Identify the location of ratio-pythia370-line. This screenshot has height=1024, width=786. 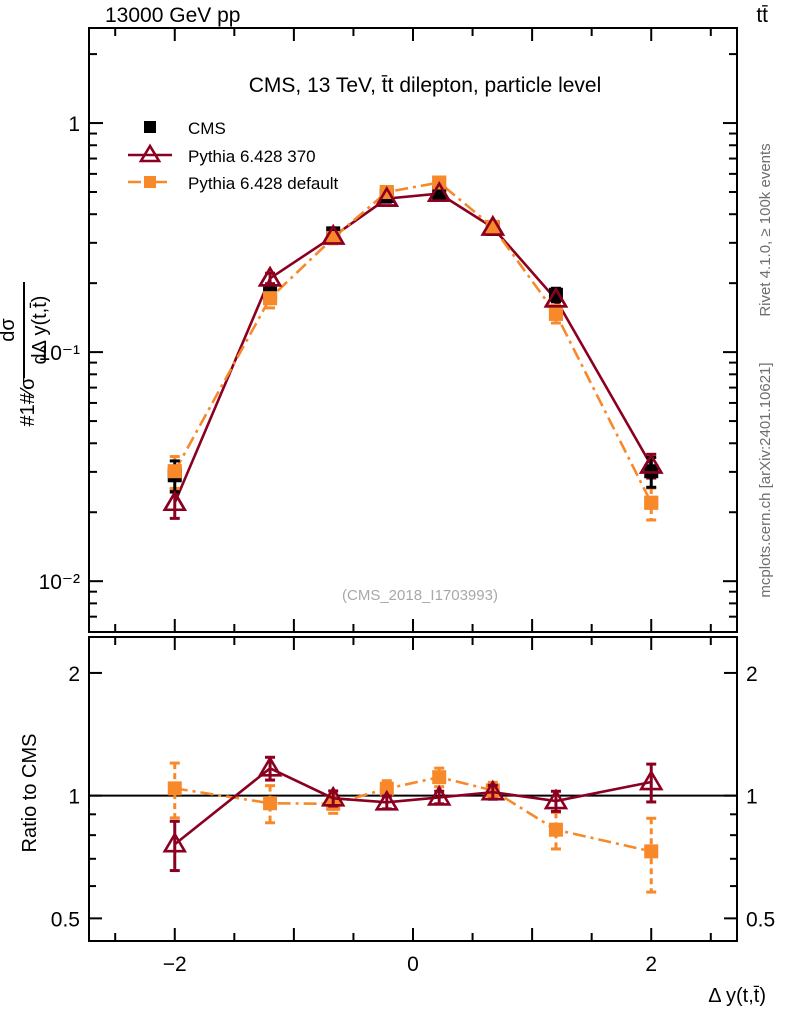
(412, 806).